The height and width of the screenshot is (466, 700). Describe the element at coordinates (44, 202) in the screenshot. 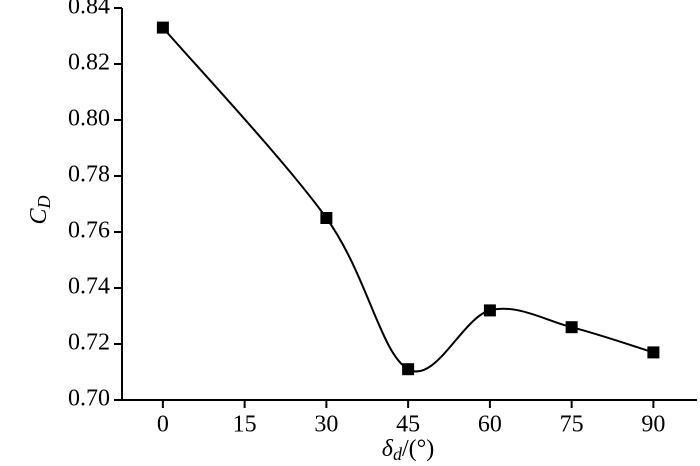

I see `y-label-sub: D` at that location.